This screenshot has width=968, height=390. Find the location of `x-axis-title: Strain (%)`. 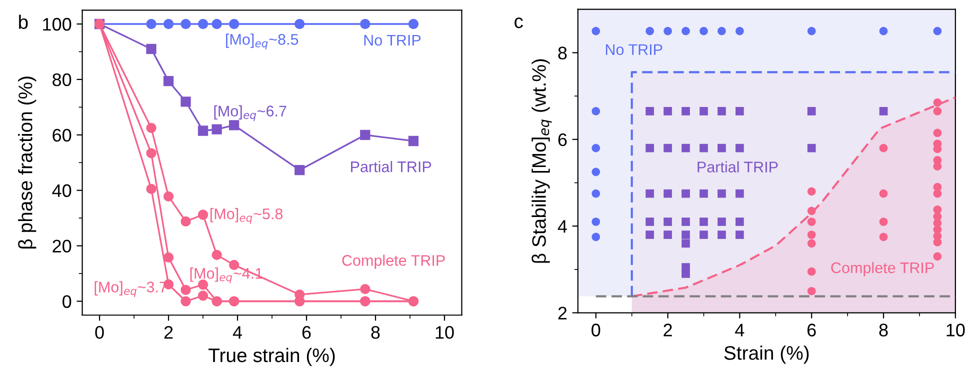

x-axis-title: Strain (%) is located at coordinates (766, 355).